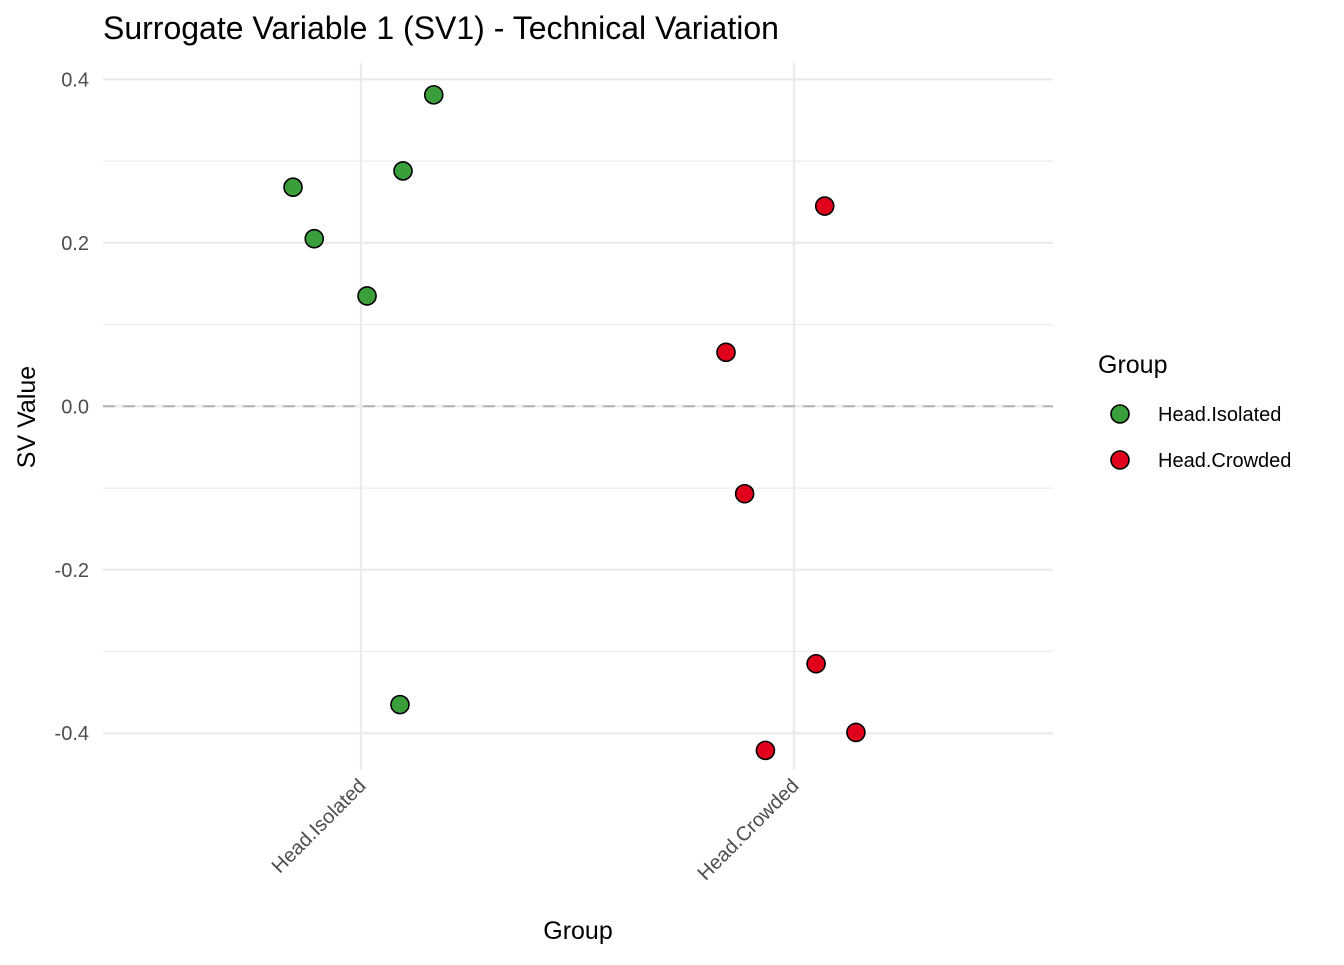  Describe the element at coordinates (72, 734) in the screenshot. I see `y-tick-label-4: -0.4` at that location.